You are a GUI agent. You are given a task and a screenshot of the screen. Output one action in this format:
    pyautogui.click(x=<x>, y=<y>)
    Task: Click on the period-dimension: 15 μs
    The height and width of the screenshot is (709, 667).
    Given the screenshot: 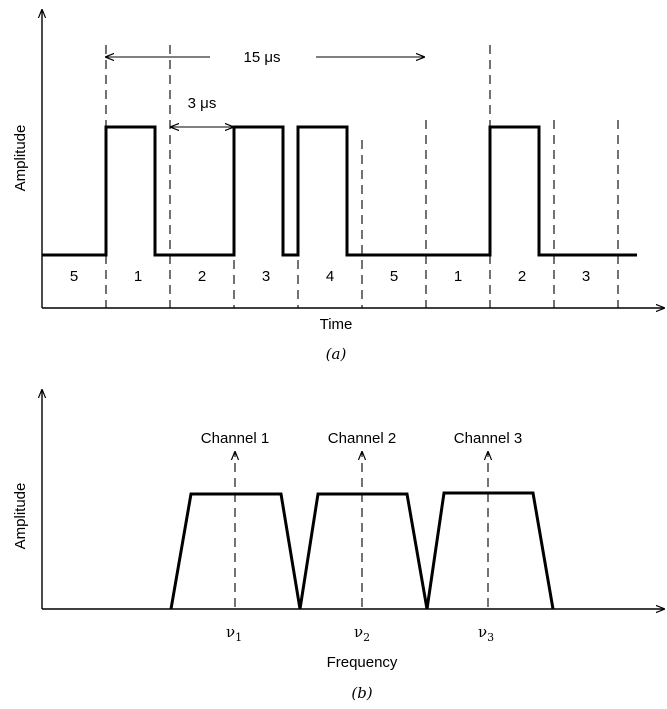 What is the action you would take?
    pyautogui.click(x=265, y=57)
    